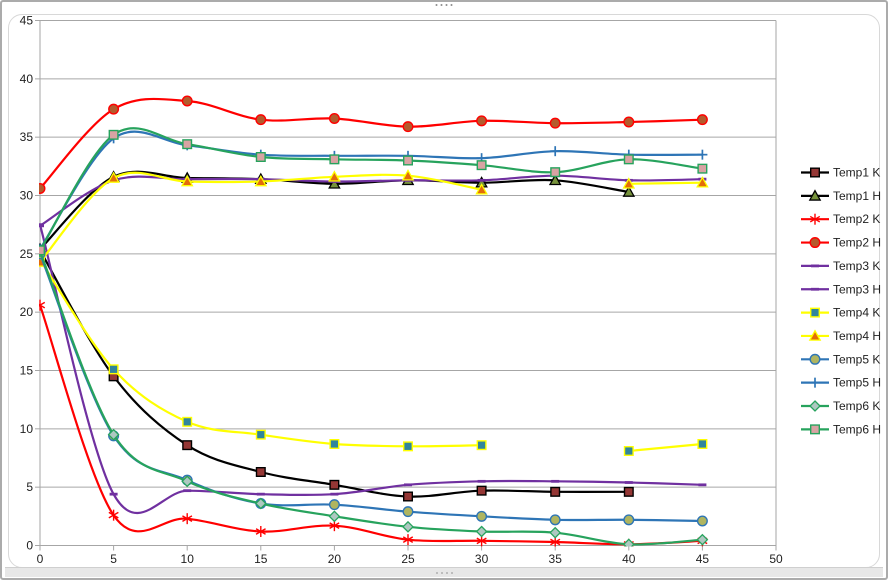 The height and width of the screenshot is (580, 888). I want to click on legend-item-temp4-k: Temp4 K, so click(840, 313).